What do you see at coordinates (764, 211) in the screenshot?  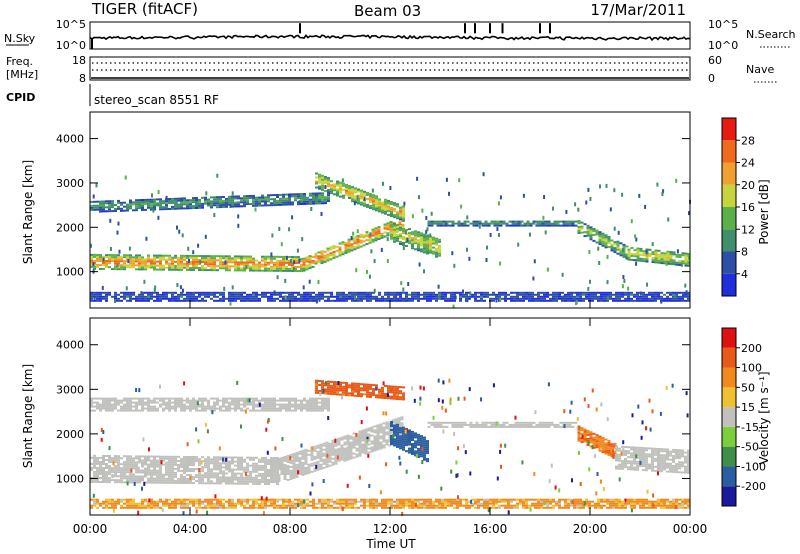 I see `power-colorbar-label: Power [dB]` at bounding box center [764, 211].